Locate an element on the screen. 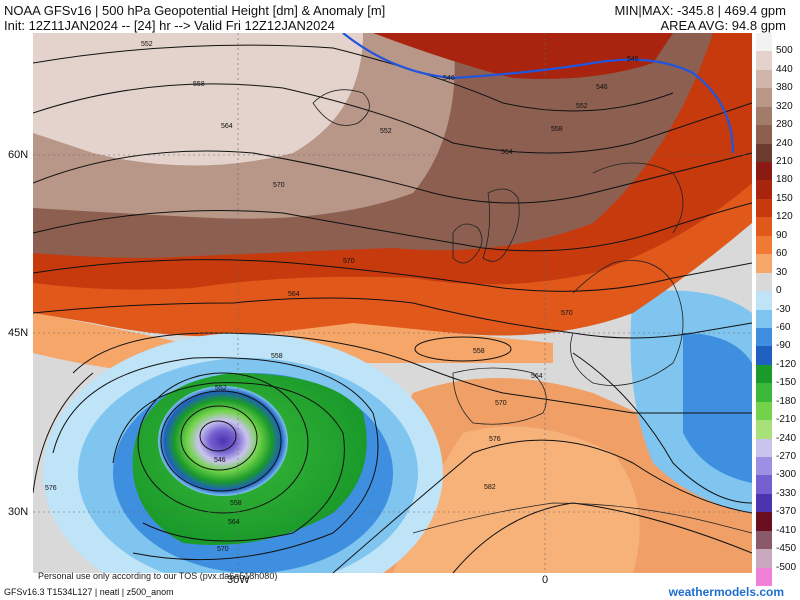 The width and height of the screenshot is (800, 600). colorbar-tick-label: -450 is located at coordinates (786, 549).